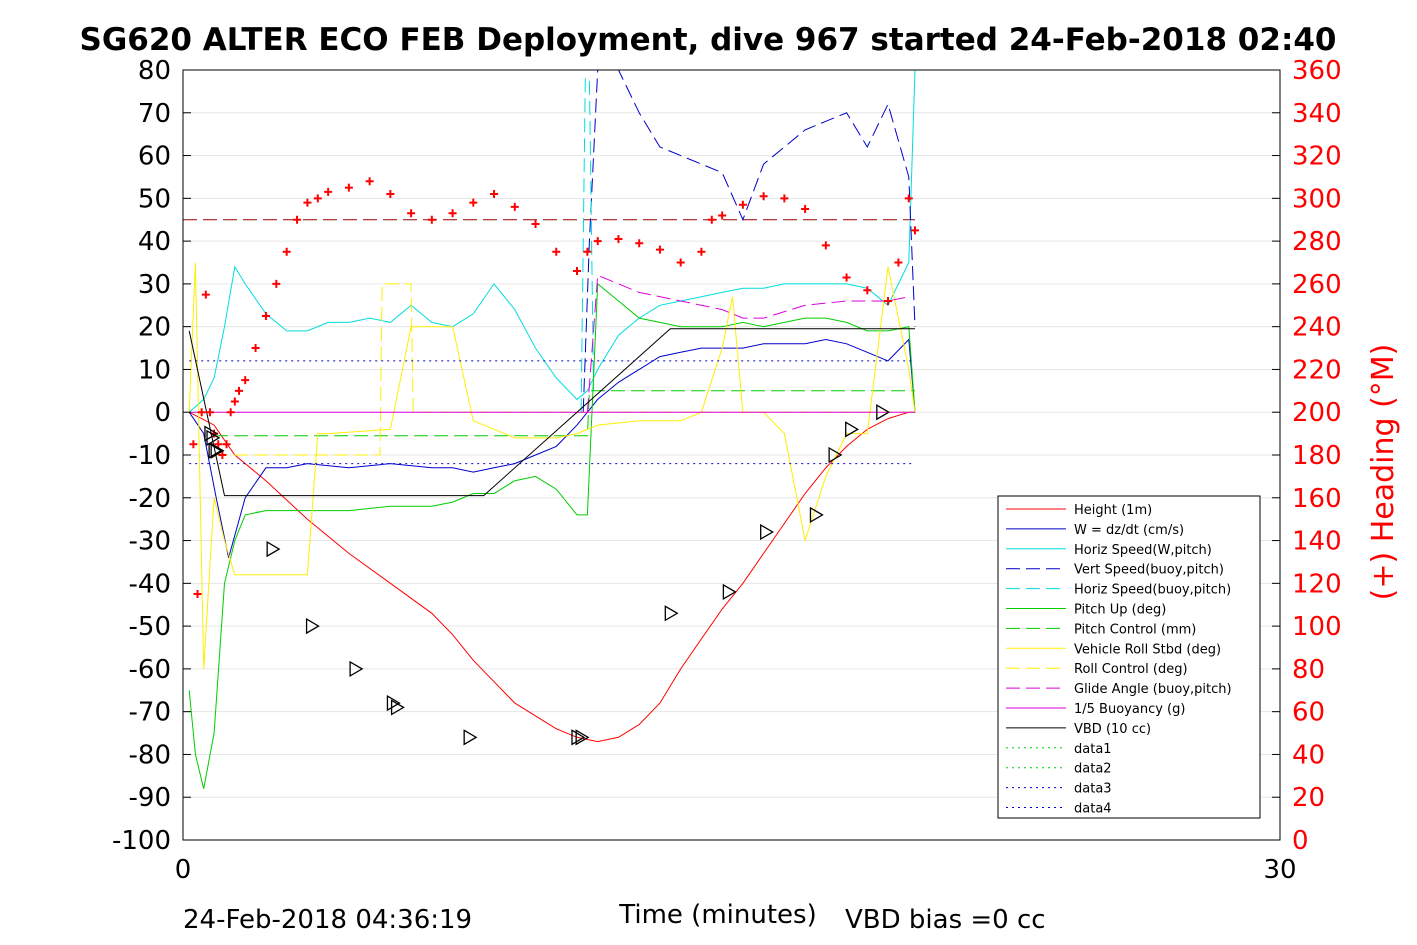 The width and height of the screenshot is (1417, 945). What do you see at coordinates (150, 627) in the screenshot?
I see `left-tick-label: -50` at bounding box center [150, 627].